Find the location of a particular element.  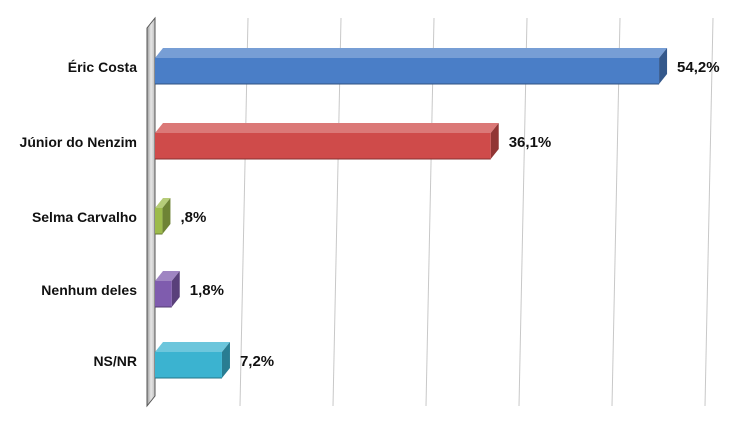

value-label: 1,8% is located at coordinates (207, 290).